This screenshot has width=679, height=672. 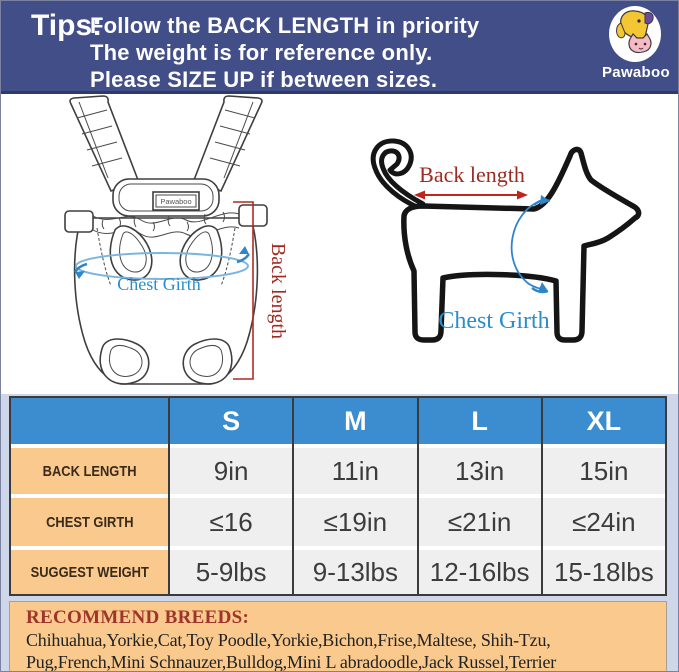 What do you see at coordinates (264, 79) in the screenshot?
I see `tips-line-3: Please SIZE UP if between sizes.` at bounding box center [264, 79].